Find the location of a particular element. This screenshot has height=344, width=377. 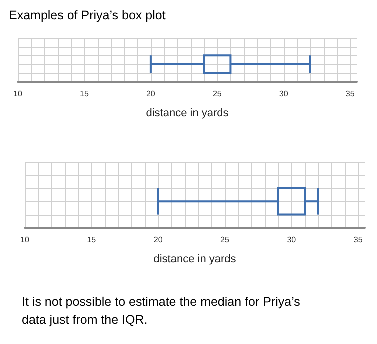

chart-title: Examples of Priya’s box plot is located at coordinates (87, 15).